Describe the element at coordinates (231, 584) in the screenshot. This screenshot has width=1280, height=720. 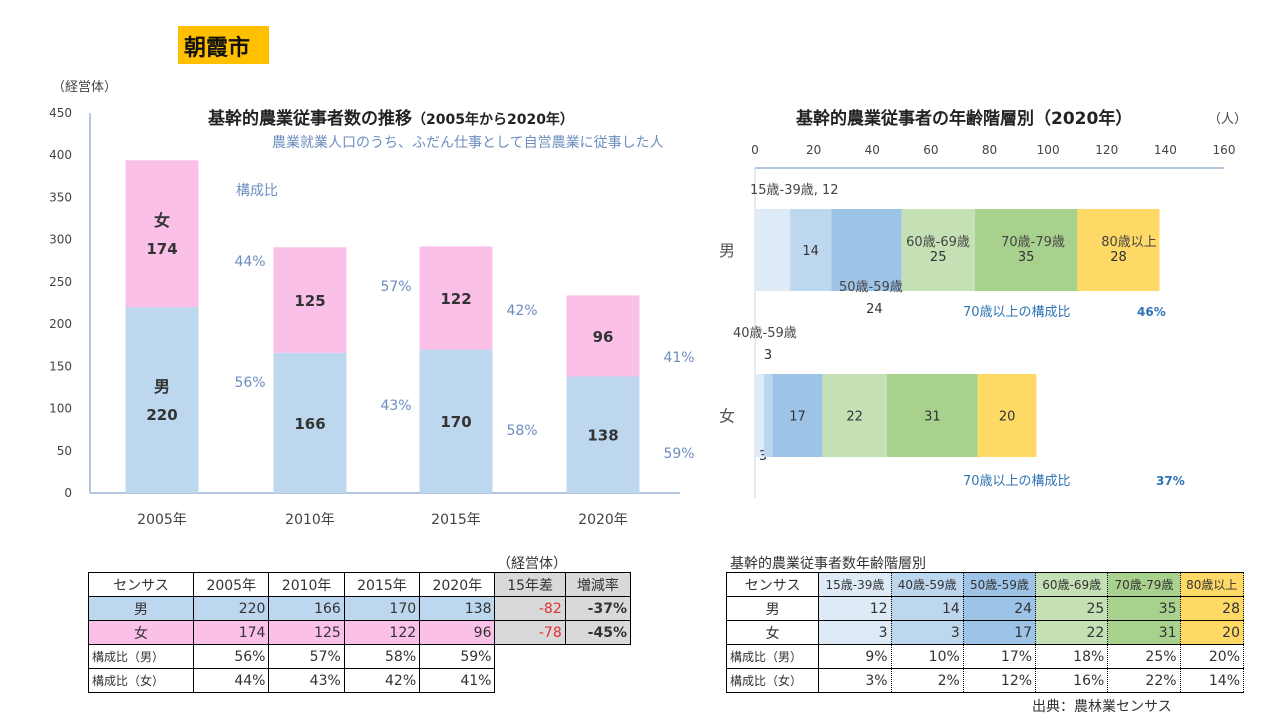
I see `header-cell: 2005年` at that location.